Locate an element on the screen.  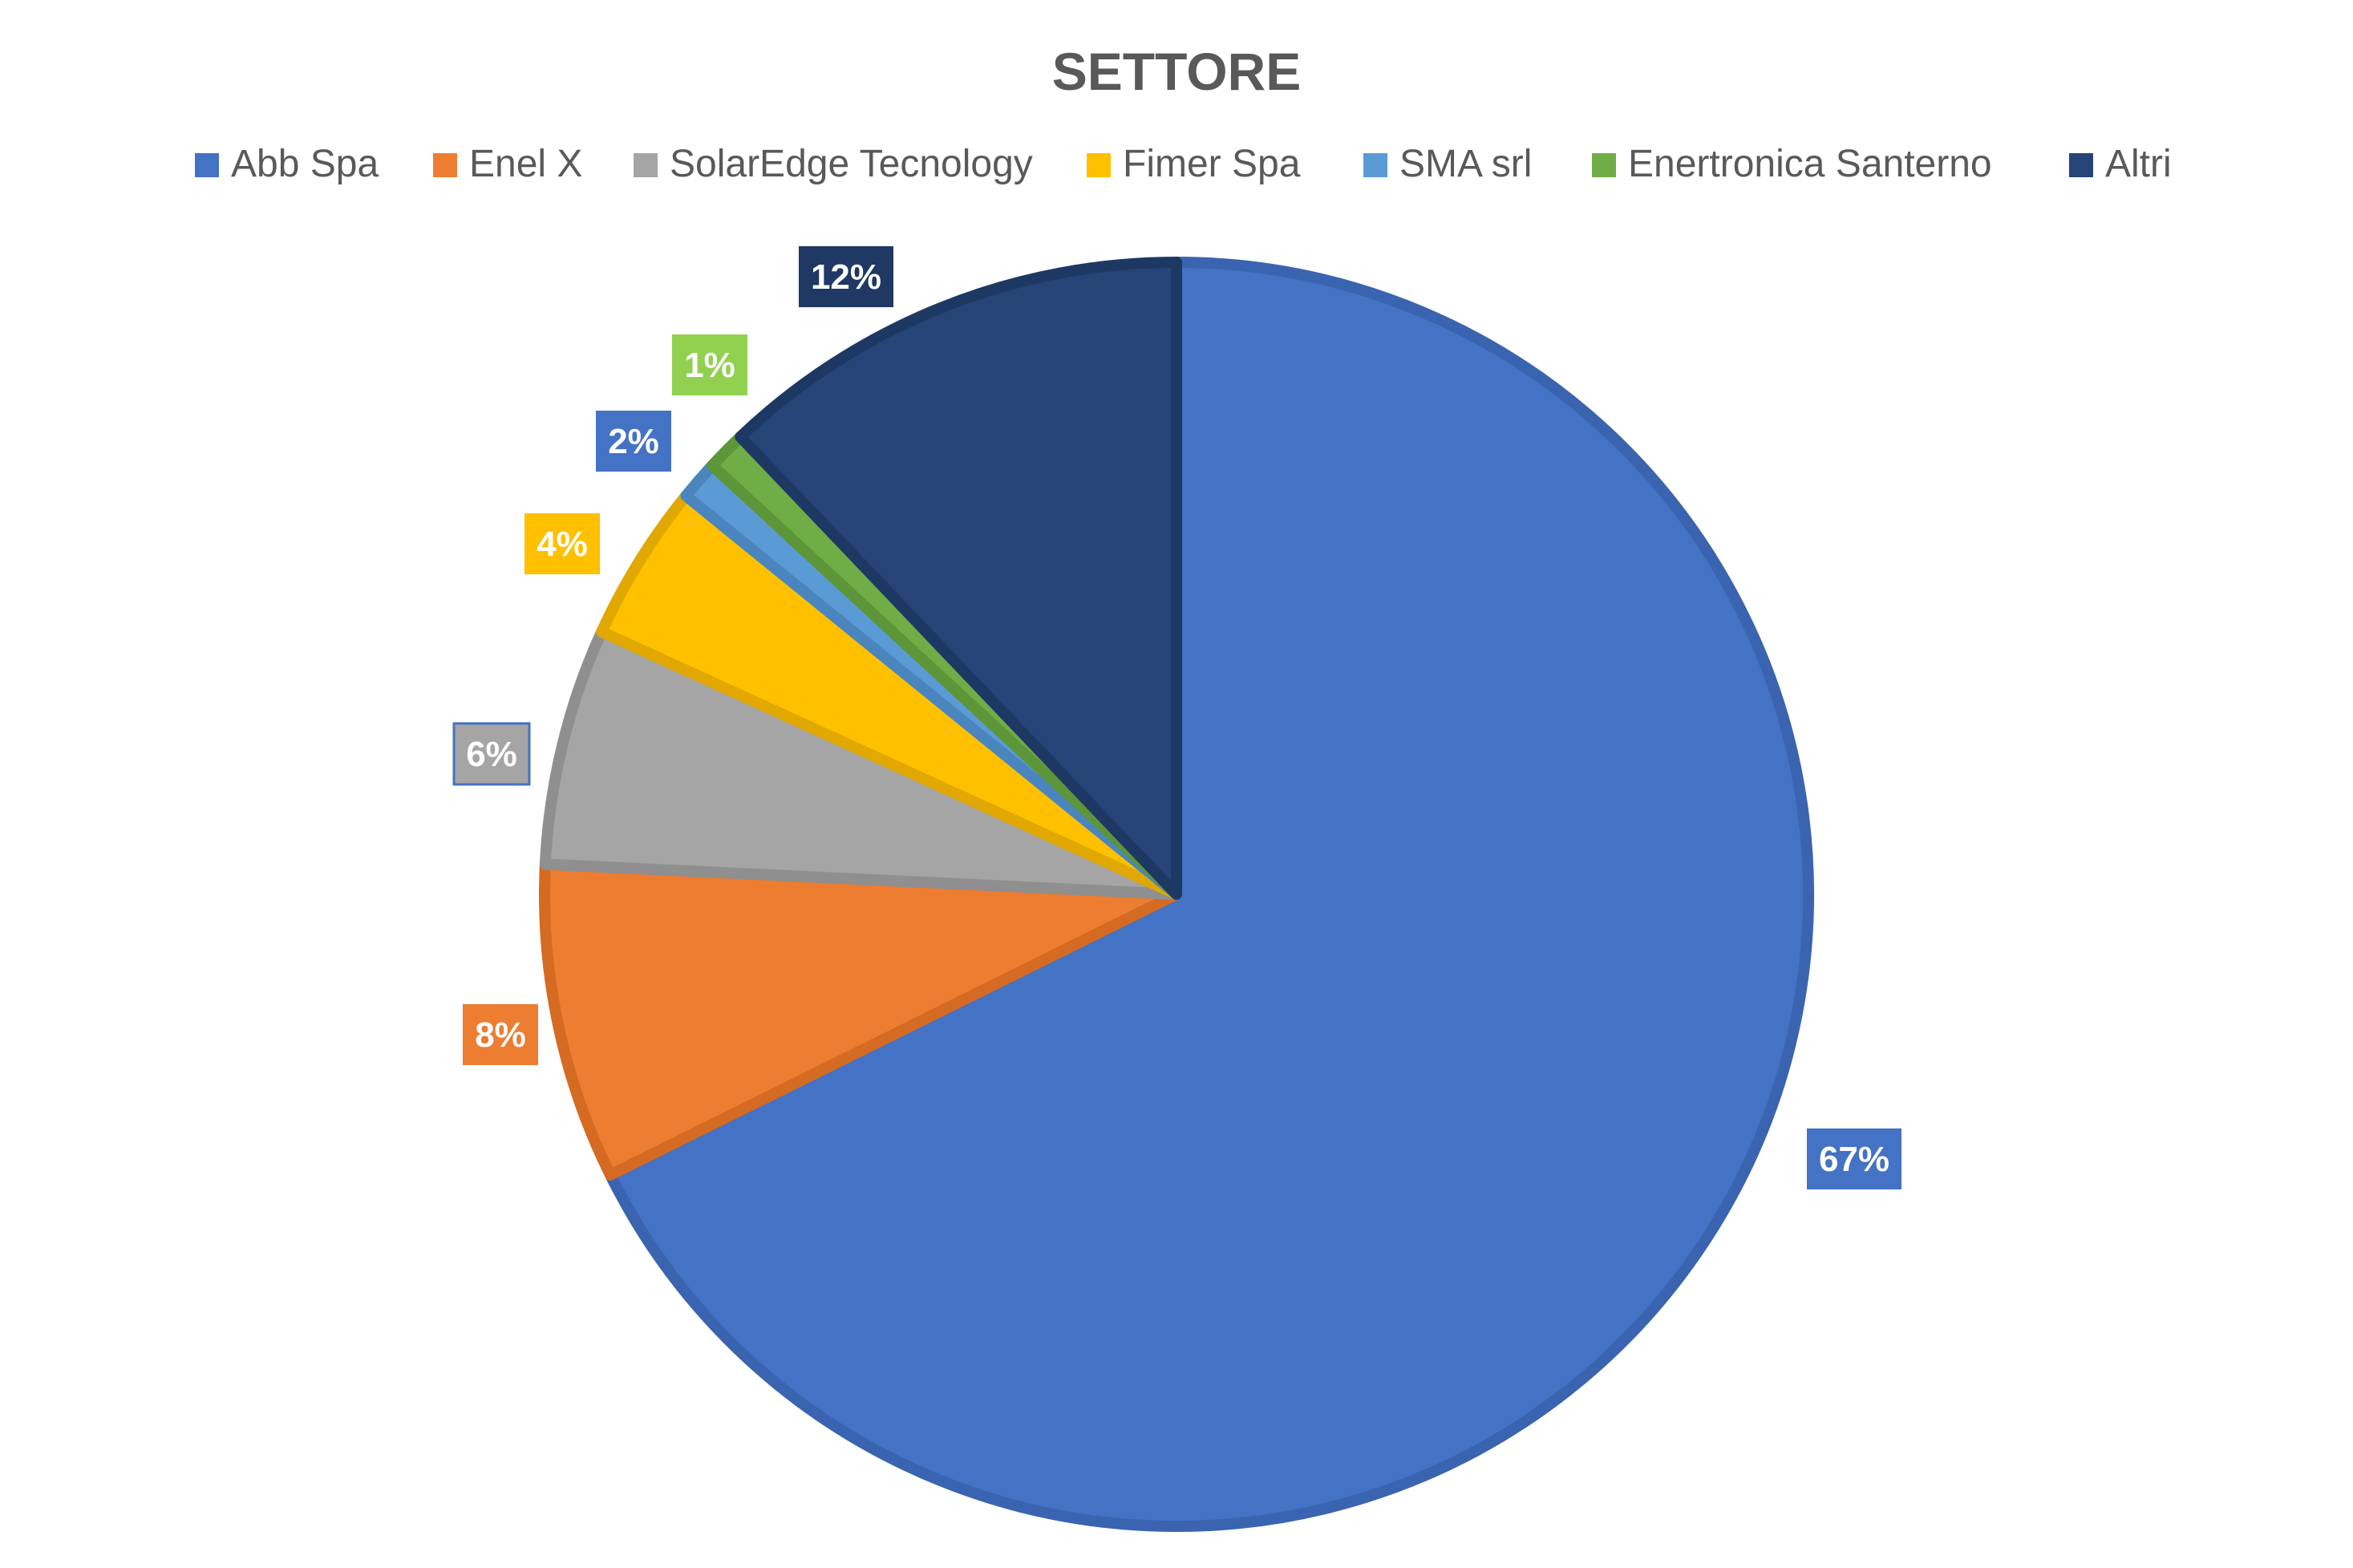
legend-entry-altri: Altri is located at coordinates (2120, 164).